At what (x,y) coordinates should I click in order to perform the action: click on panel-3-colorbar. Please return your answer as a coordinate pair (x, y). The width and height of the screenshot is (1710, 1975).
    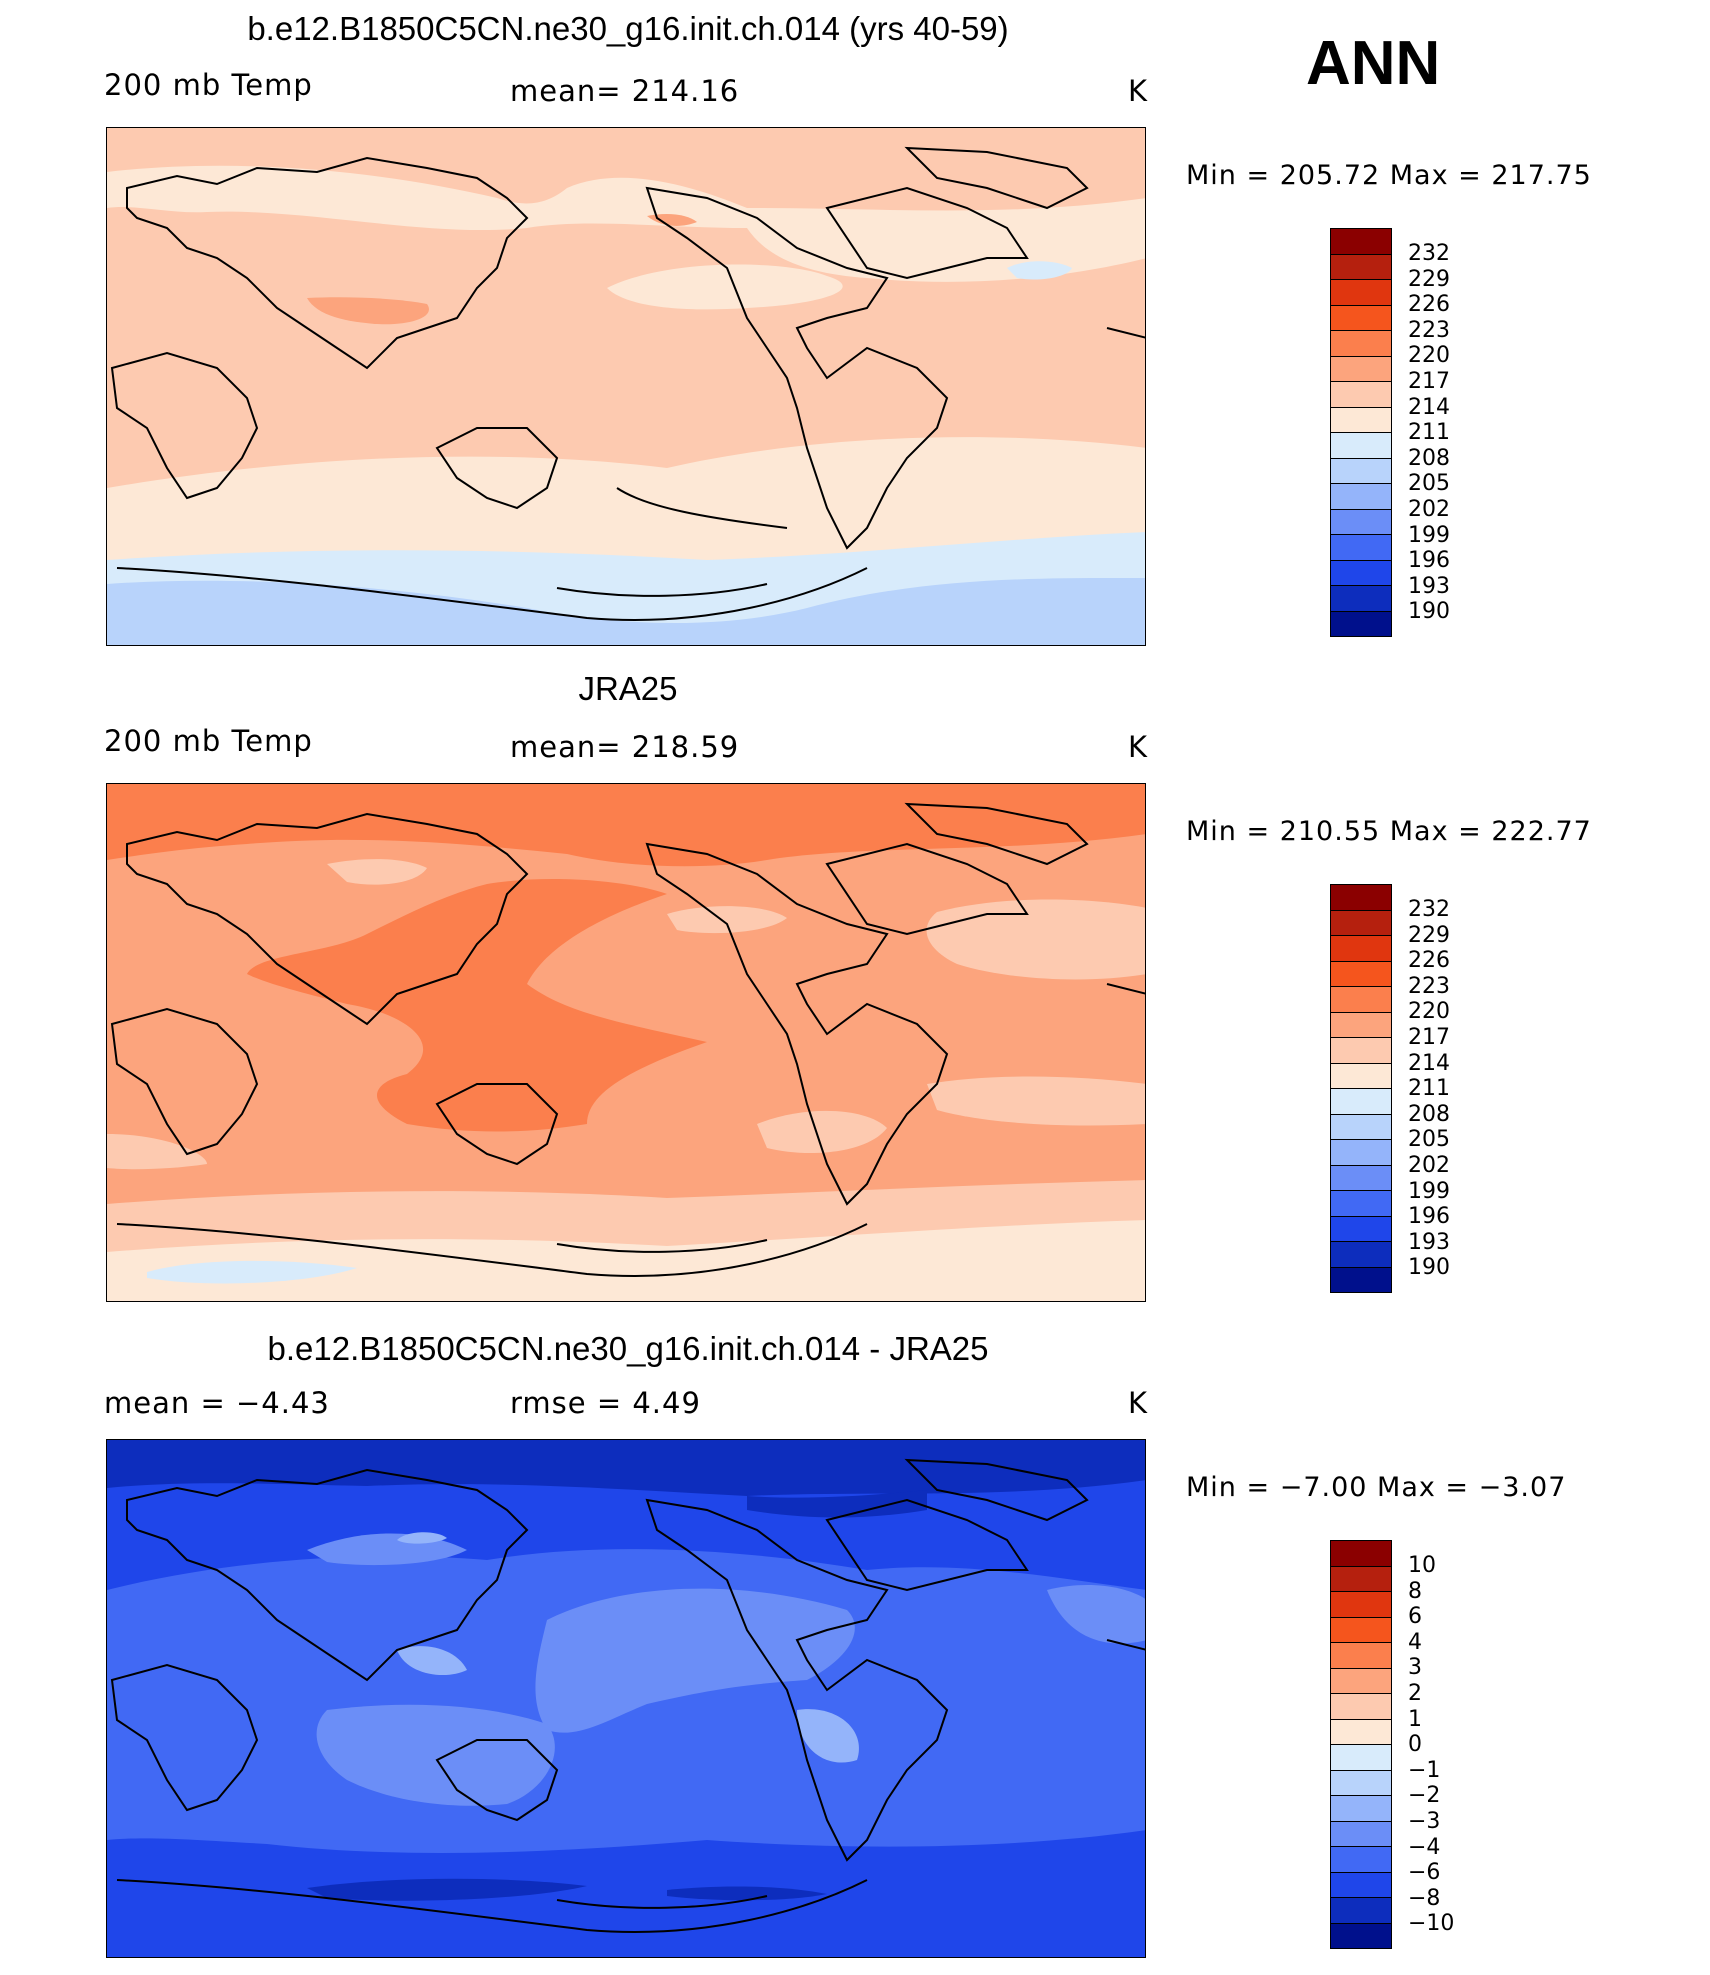
    Looking at the image, I should click on (1361, 1744).